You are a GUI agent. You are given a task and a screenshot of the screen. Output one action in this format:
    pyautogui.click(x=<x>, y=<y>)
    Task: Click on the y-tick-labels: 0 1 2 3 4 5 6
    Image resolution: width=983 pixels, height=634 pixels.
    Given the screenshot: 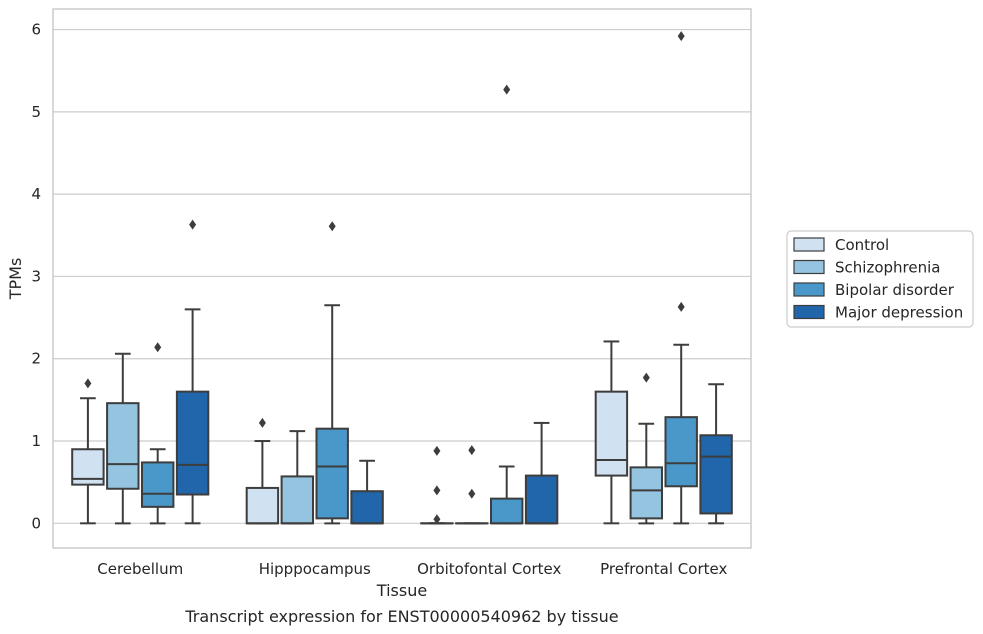 What is the action you would take?
    pyautogui.click(x=36, y=277)
    